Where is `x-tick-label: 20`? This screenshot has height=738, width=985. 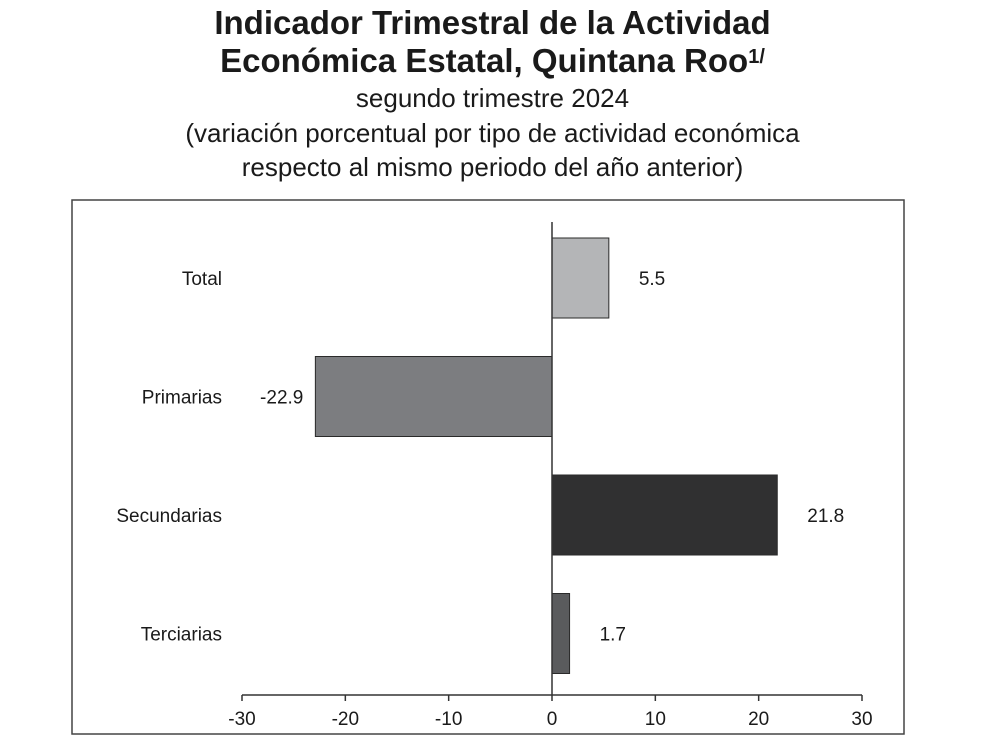
x-tick-label: 20 is located at coordinates (758, 719).